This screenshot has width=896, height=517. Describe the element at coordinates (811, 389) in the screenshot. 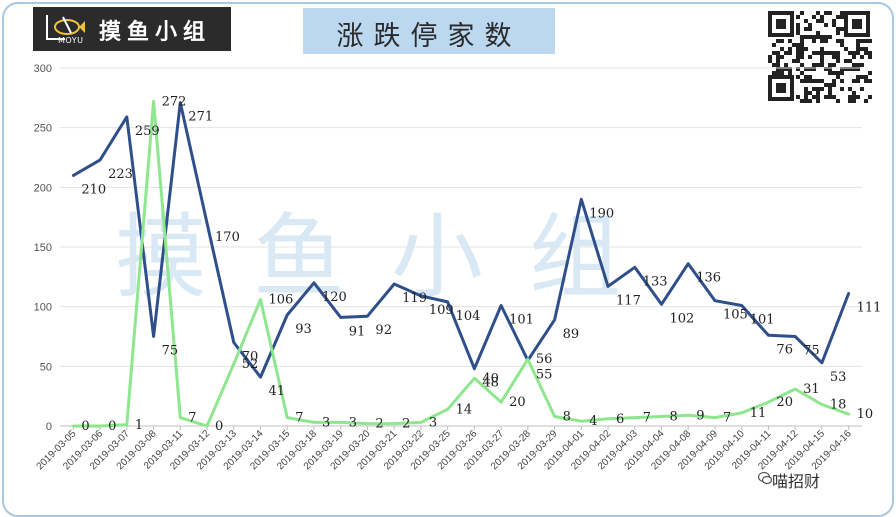

I see `data-label: 31` at that location.